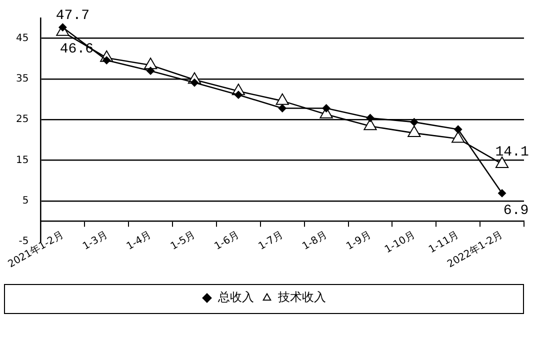 The image size is (554, 338). I want to click on y-tick-label: 5, so click(25, 201).